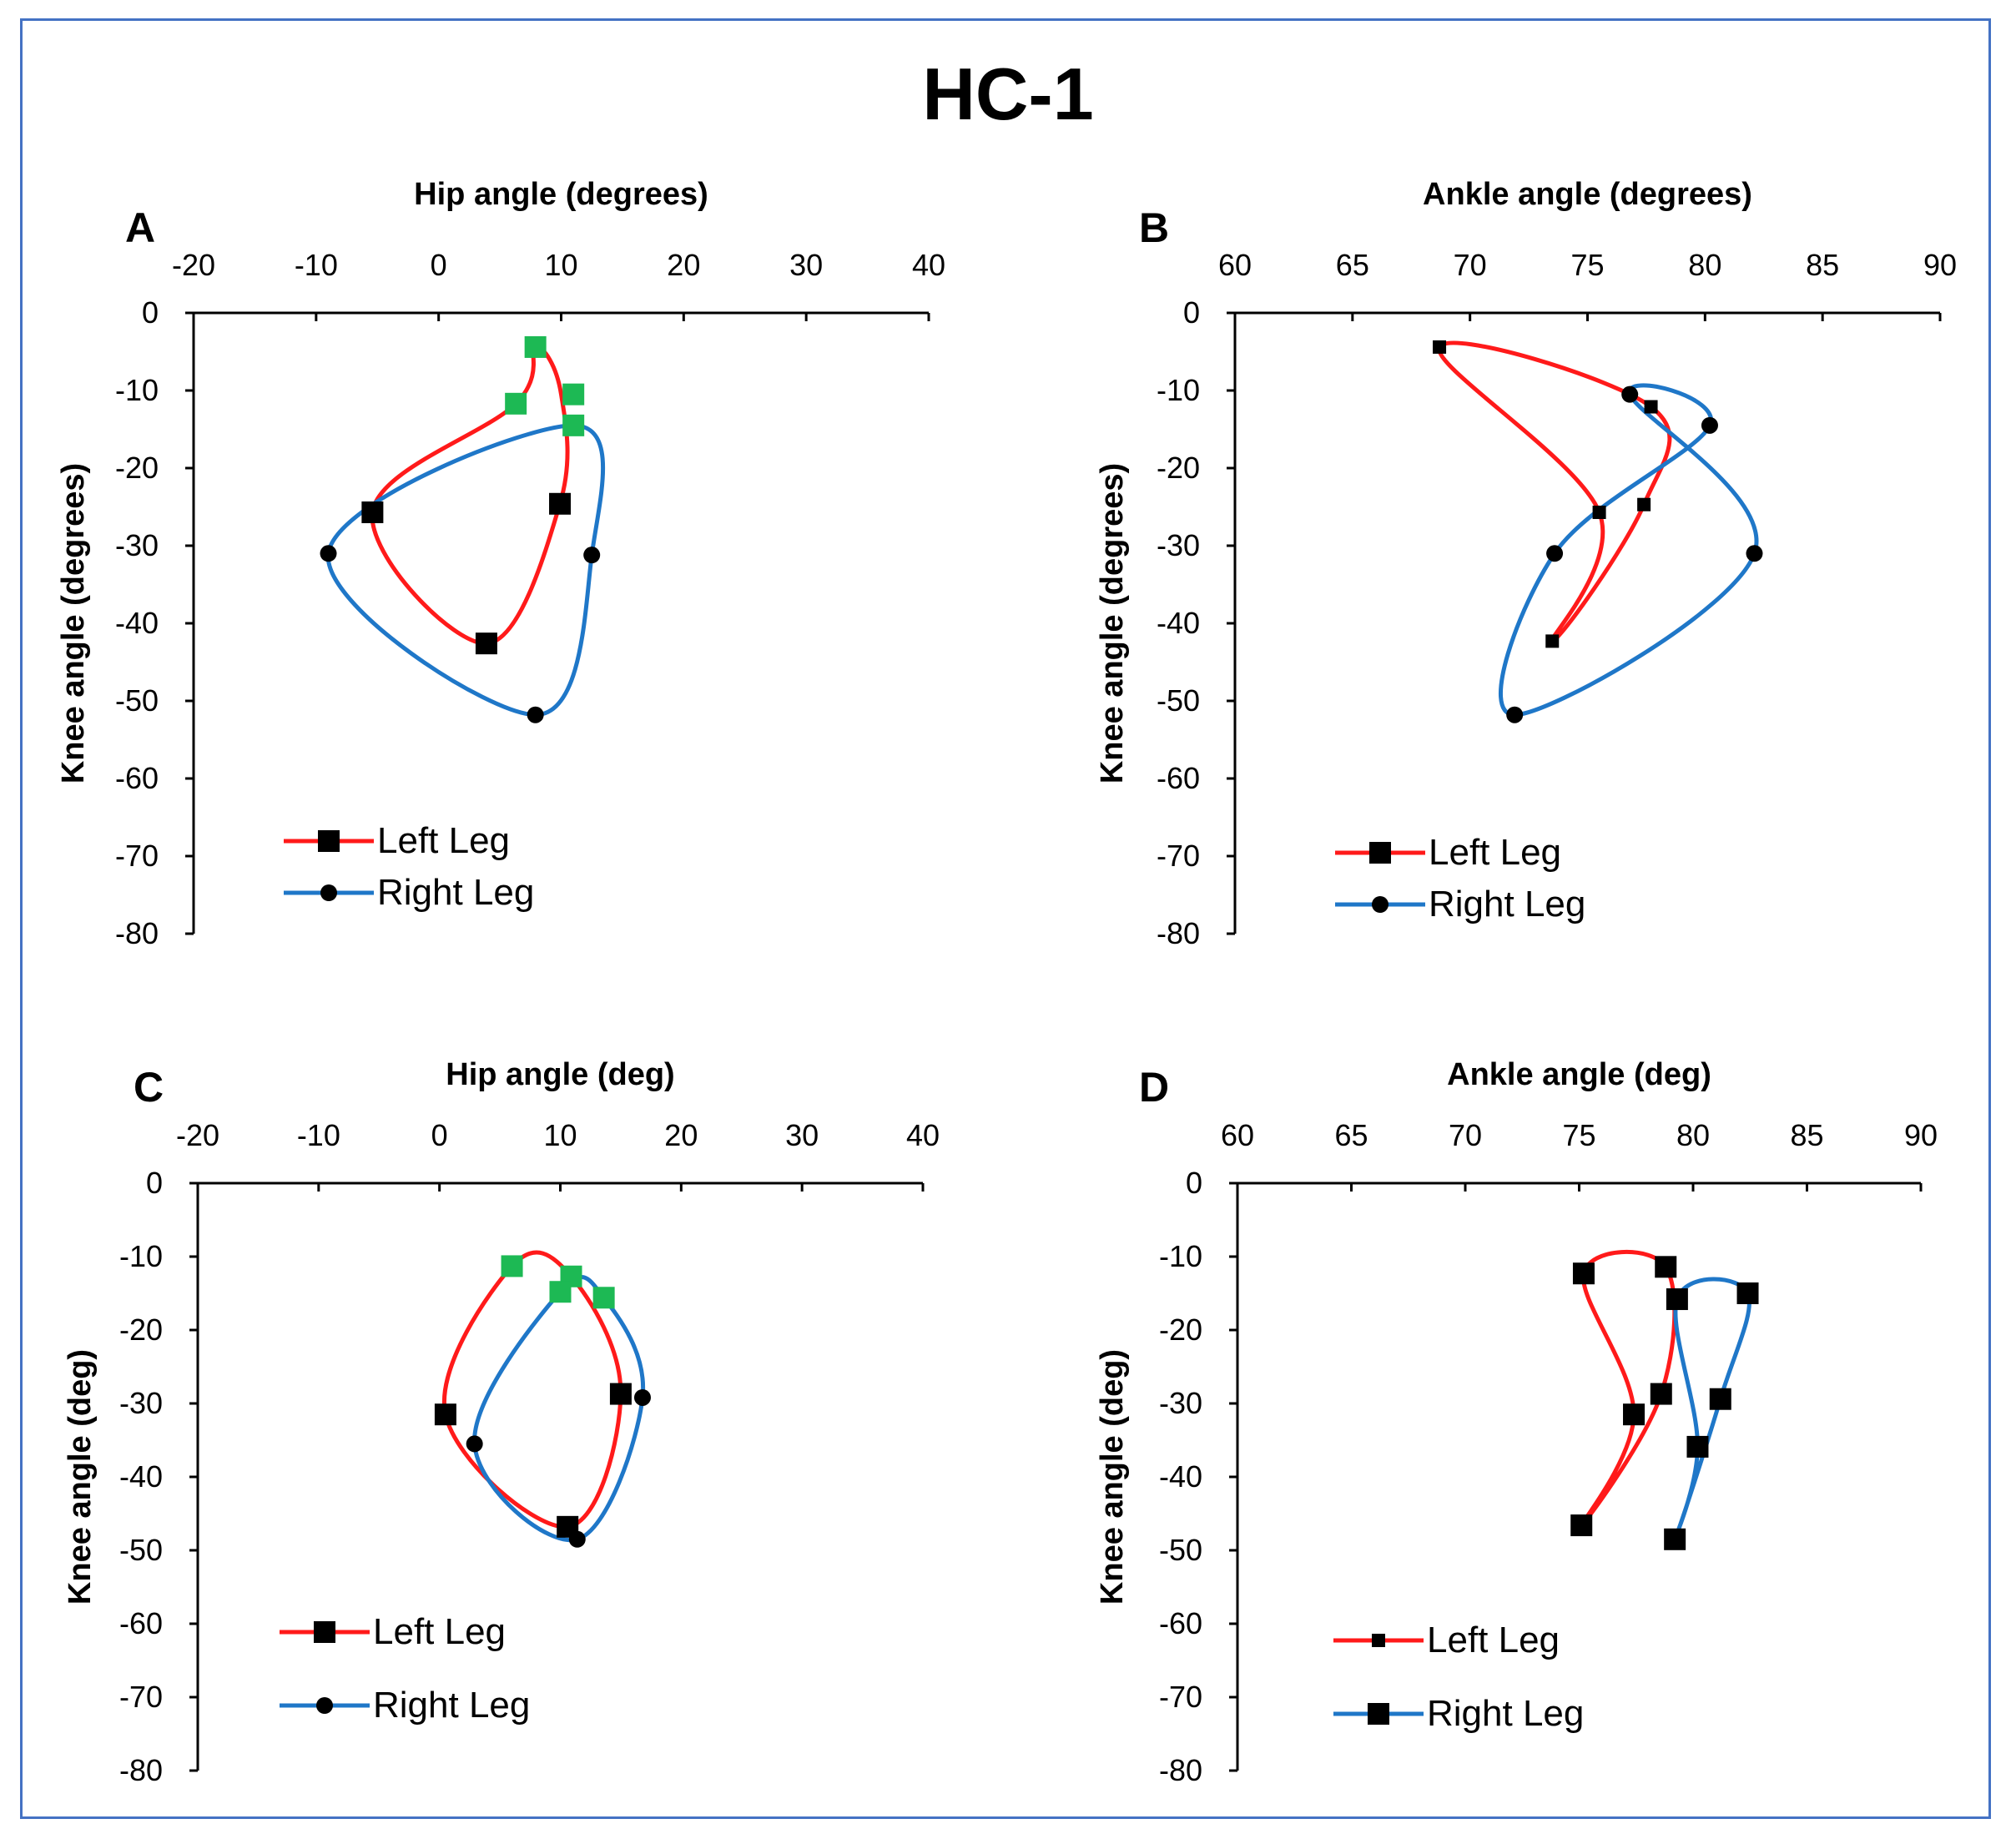 The height and width of the screenshot is (1839, 2016). I want to click on x-tick-label: 0, so click(439, 265).